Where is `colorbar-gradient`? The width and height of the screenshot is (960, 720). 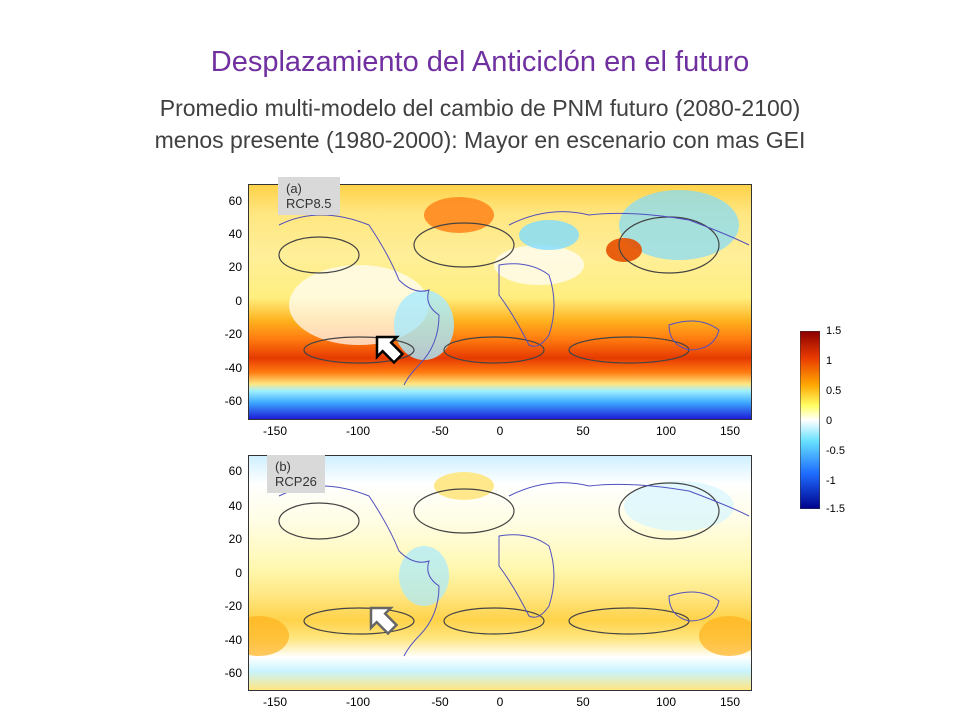
colorbar-gradient is located at coordinates (810, 420).